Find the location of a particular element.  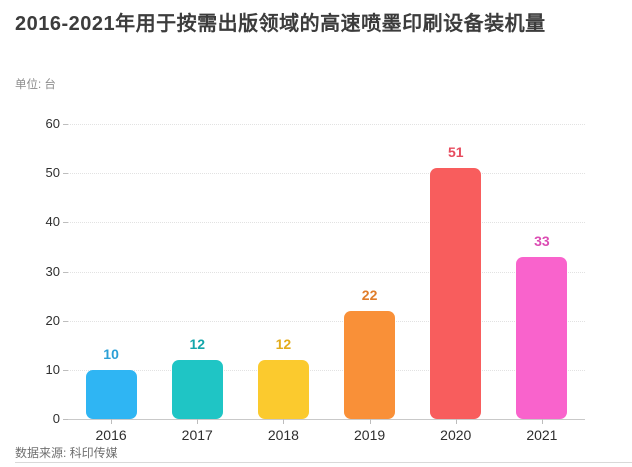

bar-value-label-2020: 51 is located at coordinates (455, 152).